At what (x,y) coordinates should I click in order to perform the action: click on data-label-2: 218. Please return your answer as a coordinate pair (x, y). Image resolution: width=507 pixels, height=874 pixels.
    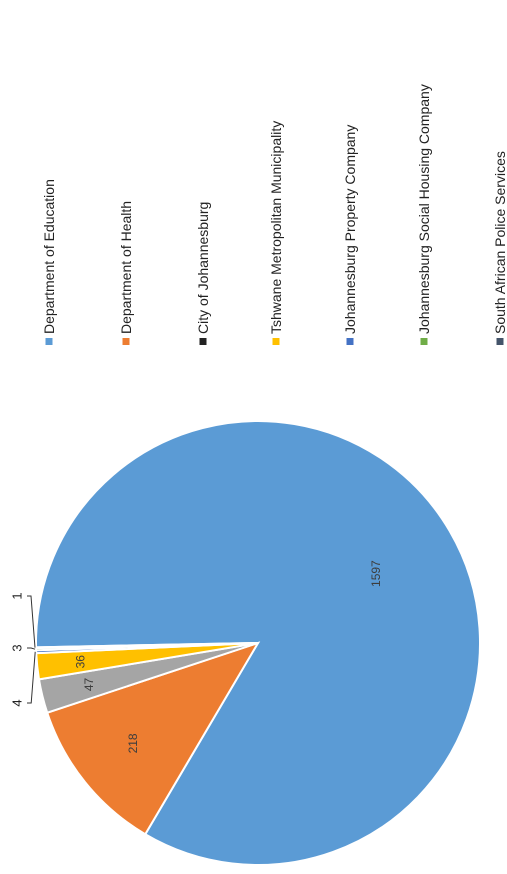
    Looking at the image, I should click on (133, 743).